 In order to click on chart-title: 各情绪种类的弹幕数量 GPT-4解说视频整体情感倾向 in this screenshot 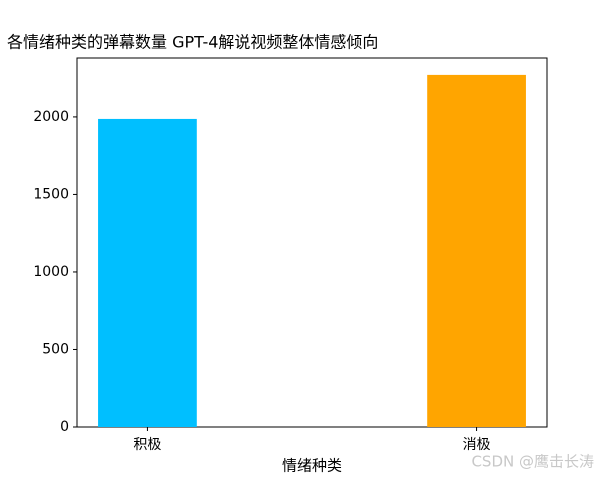, I will do `click(192, 42)`.